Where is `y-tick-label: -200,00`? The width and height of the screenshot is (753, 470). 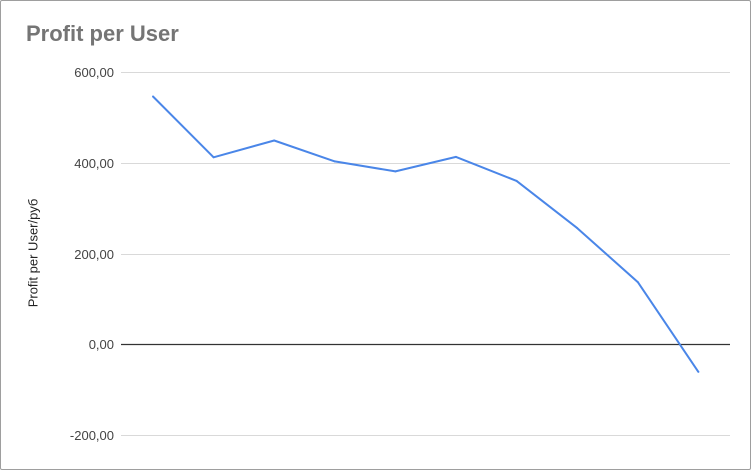 y-tick-label: -200,00 is located at coordinates (92, 435).